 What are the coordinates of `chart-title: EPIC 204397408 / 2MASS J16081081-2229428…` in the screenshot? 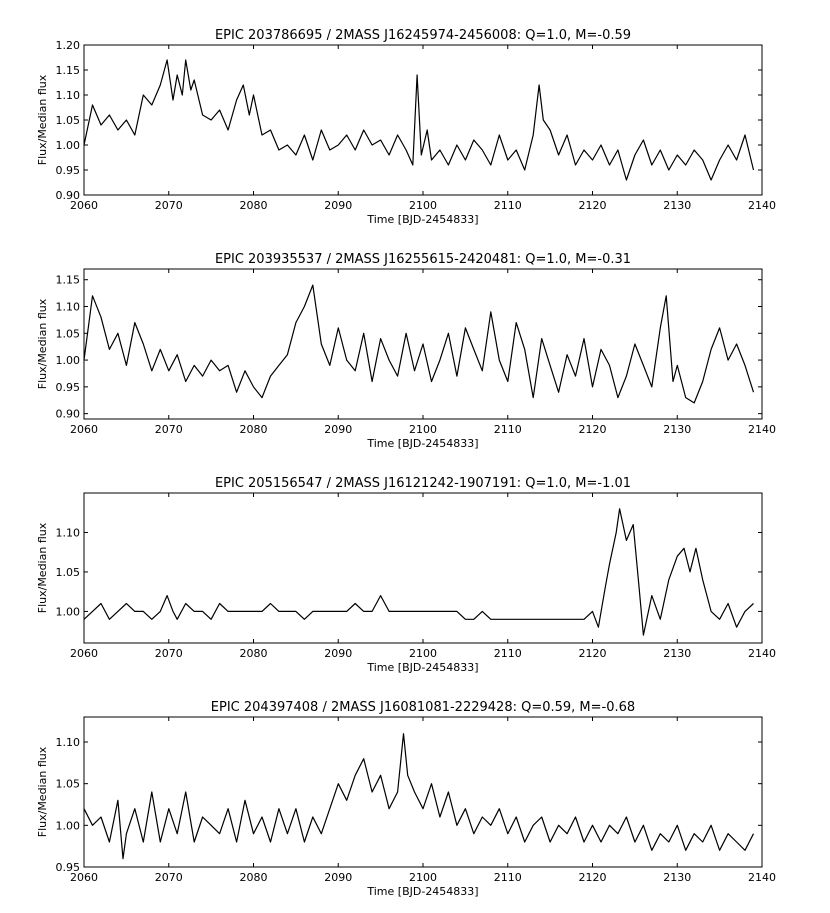 It's located at (423, 707).